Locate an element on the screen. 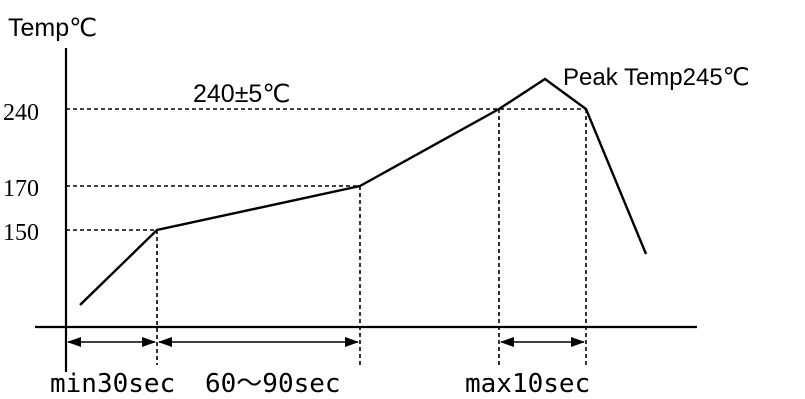 The image size is (805, 399). plateau-label: 240±5℃ is located at coordinates (241, 94).